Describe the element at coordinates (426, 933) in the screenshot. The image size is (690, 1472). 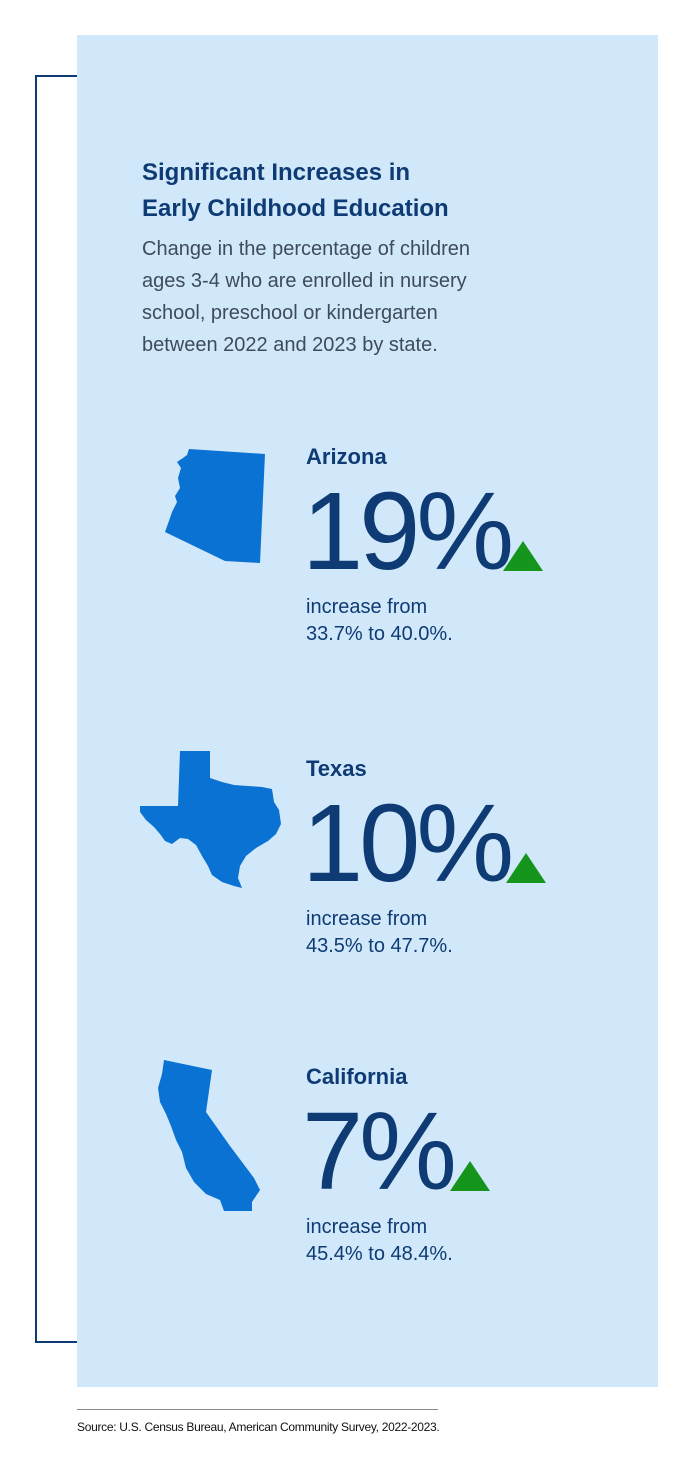
I see `state-desc-texas: increase from 43.5% to 47.7%.` at that location.